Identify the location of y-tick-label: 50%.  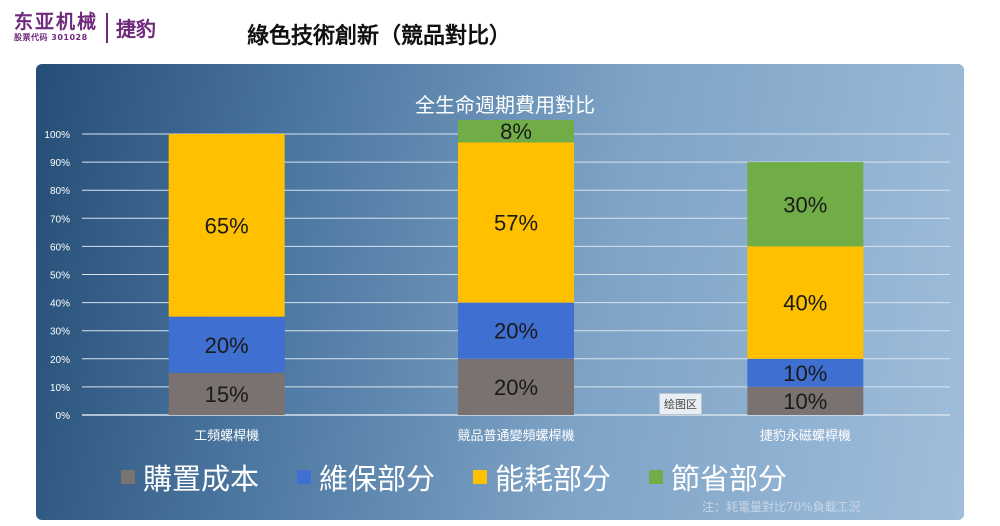
(60, 276).